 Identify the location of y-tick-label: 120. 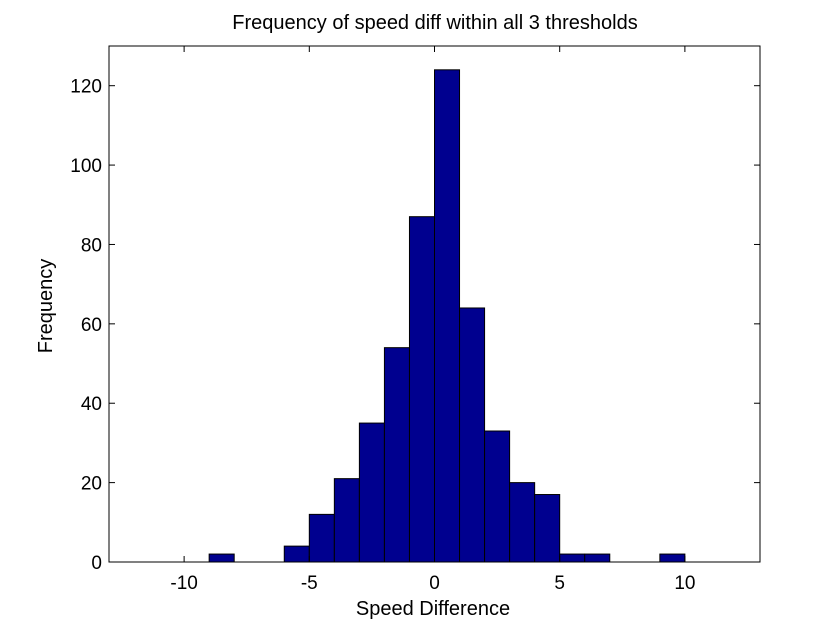
(86, 87).